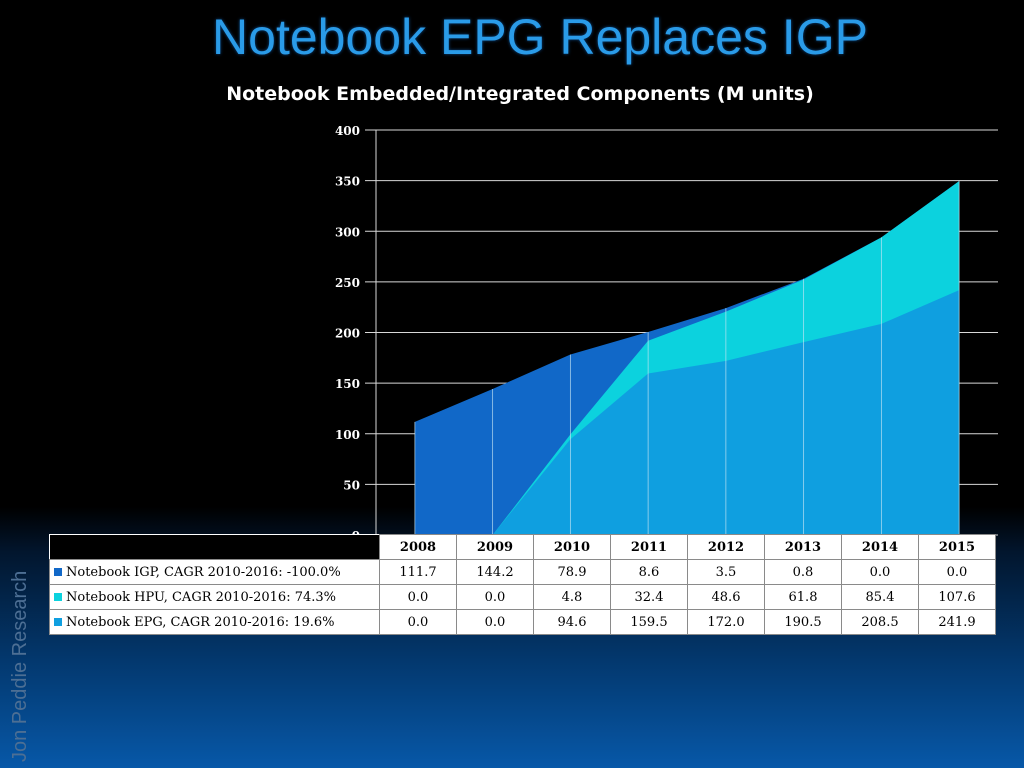  What do you see at coordinates (201, 597) in the screenshot?
I see `series-name: Notebook HPU, CAGR 2010-2016: 74.3%` at bounding box center [201, 597].